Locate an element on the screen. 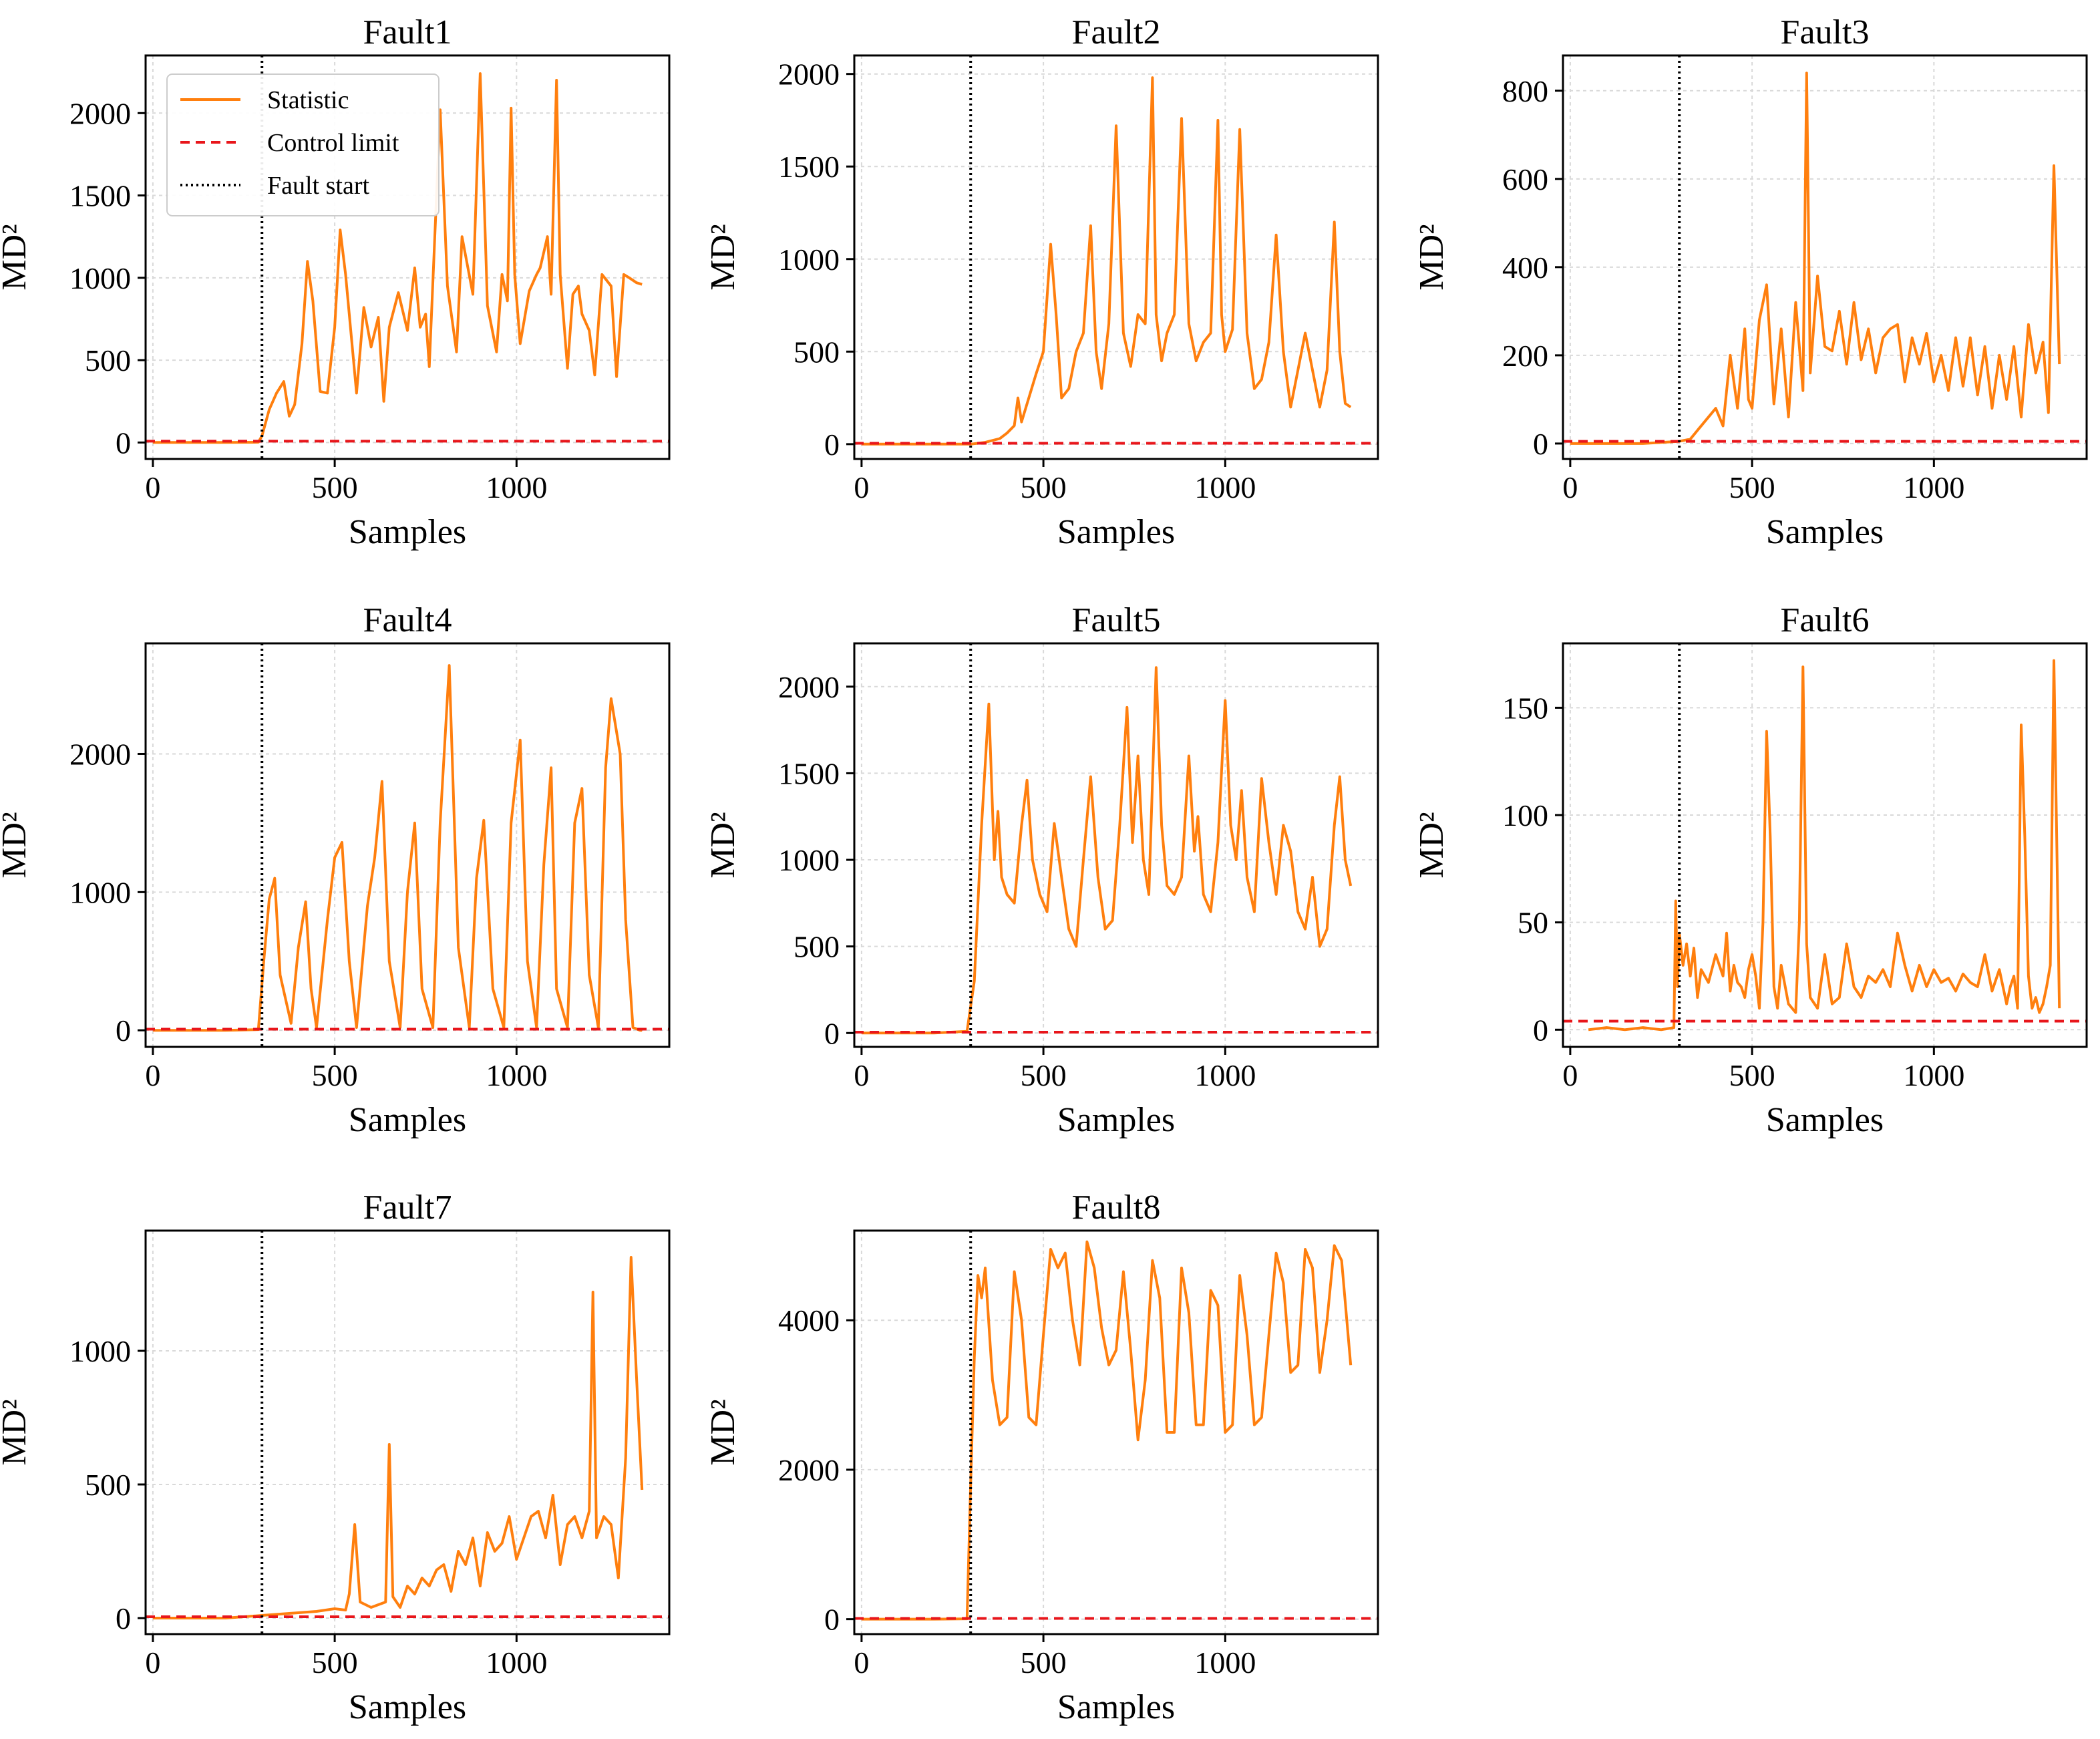 The height and width of the screenshot is (1739, 2100). y-tick-label: 600 is located at coordinates (1525, 179).